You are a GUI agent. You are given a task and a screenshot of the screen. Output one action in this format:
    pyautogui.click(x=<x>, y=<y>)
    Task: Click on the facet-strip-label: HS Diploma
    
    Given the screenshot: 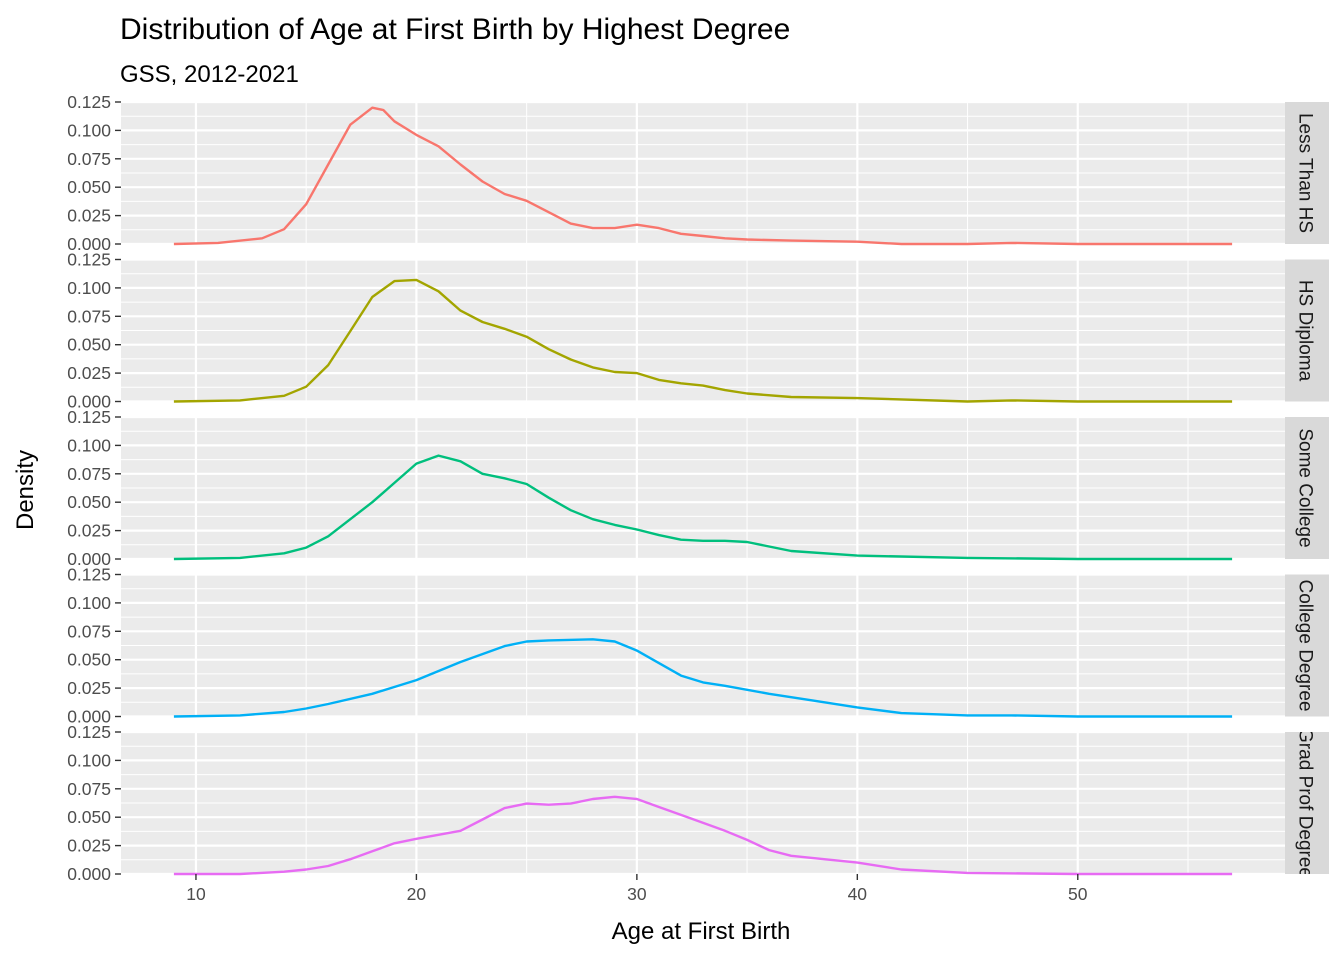 What is the action you would take?
    pyautogui.click(x=1305, y=331)
    